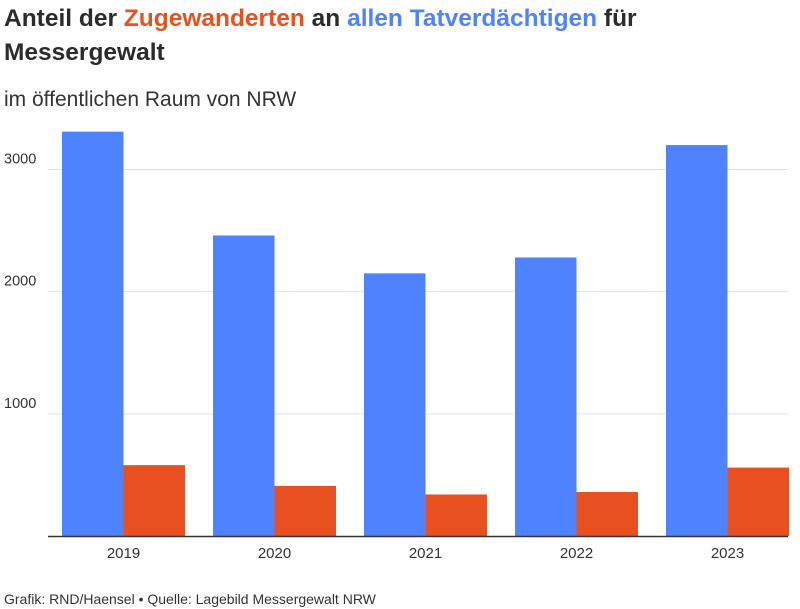 This screenshot has height=609, width=800. What do you see at coordinates (546, 396) in the screenshot?
I see `bar-all-suspects-2022` at bounding box center [546, 396].